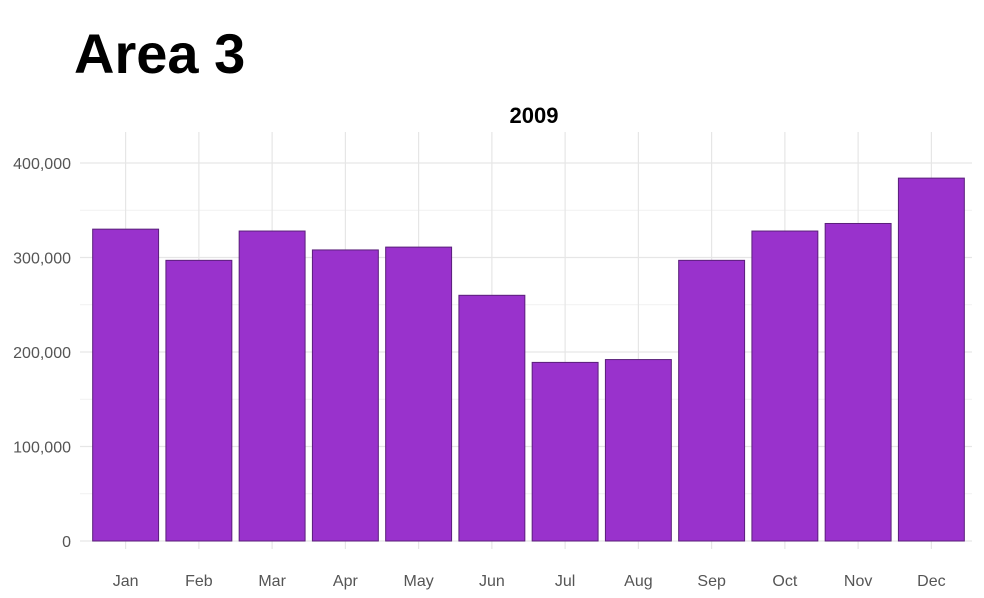 This screenshot has width=984, height=598. I want to click on y-axis-ticks: 0 100,000 200,000 300,000 400,000, so click(42, 353).